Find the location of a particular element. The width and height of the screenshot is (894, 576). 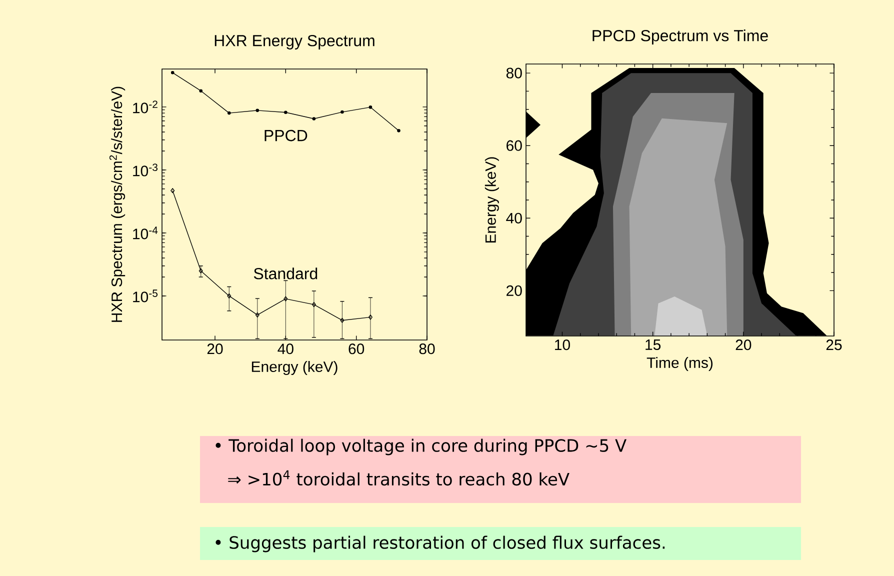

text: • Suggests partial restoration of closed flux surfaces. is located at coordinates (440, 544).